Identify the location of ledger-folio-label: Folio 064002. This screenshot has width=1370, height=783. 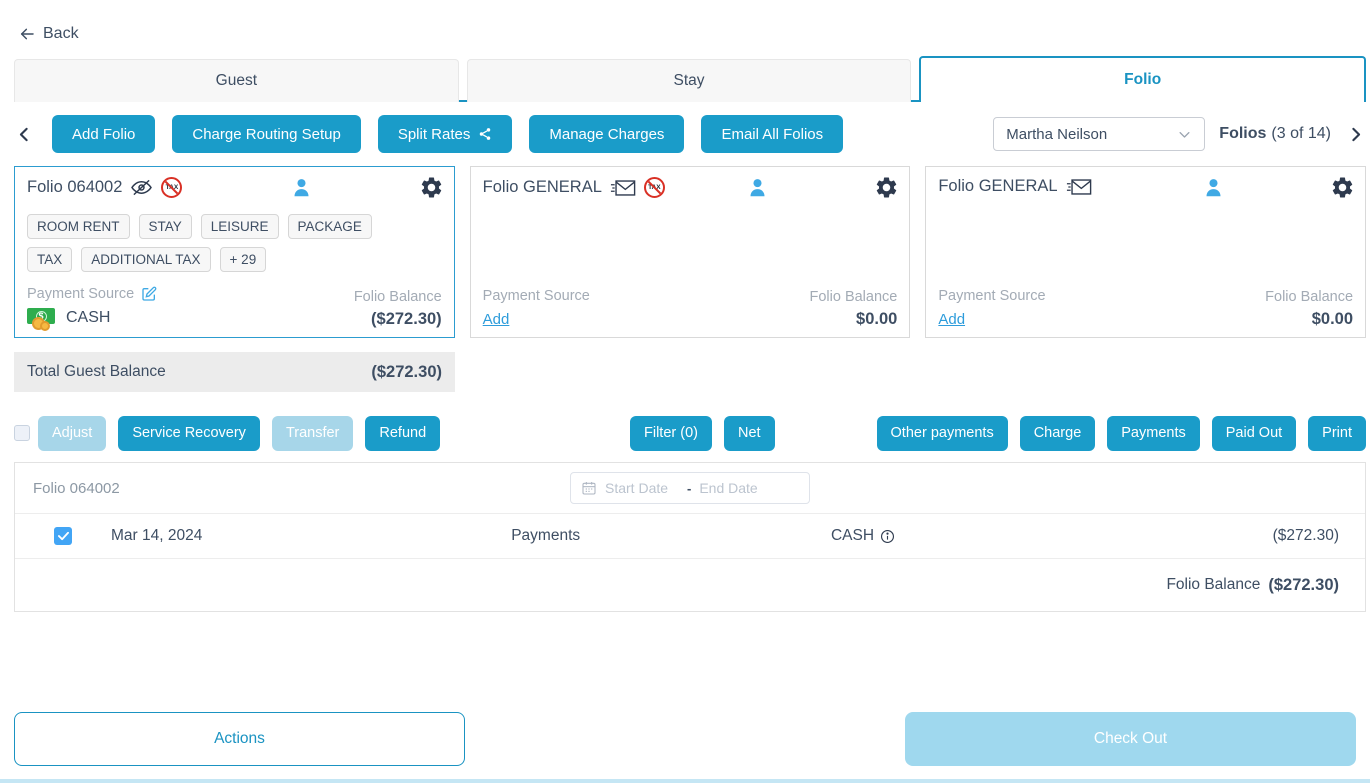
(76, 488).